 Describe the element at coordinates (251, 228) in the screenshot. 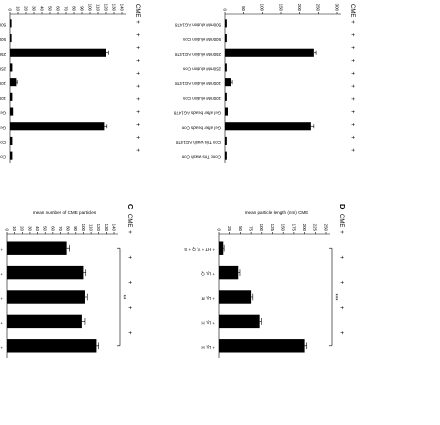

I see `panel-d-ytick-label: 75` at that location.